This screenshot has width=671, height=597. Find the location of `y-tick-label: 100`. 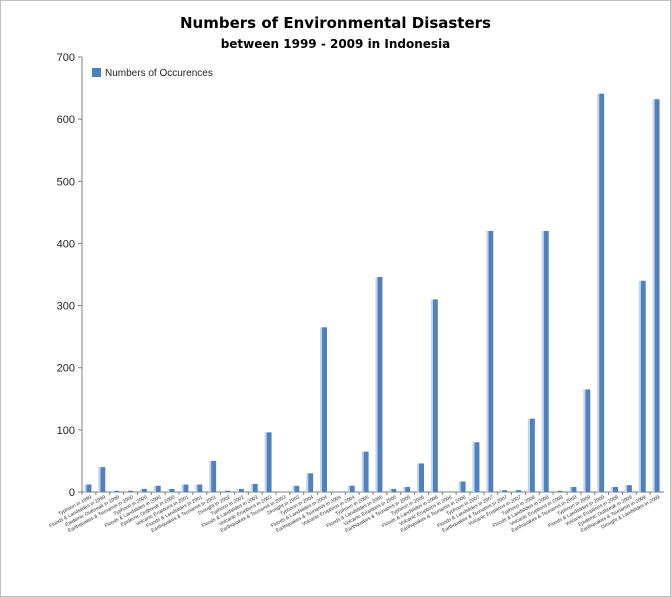

y-tick-label: 100 is located at coordinates (66, 431).